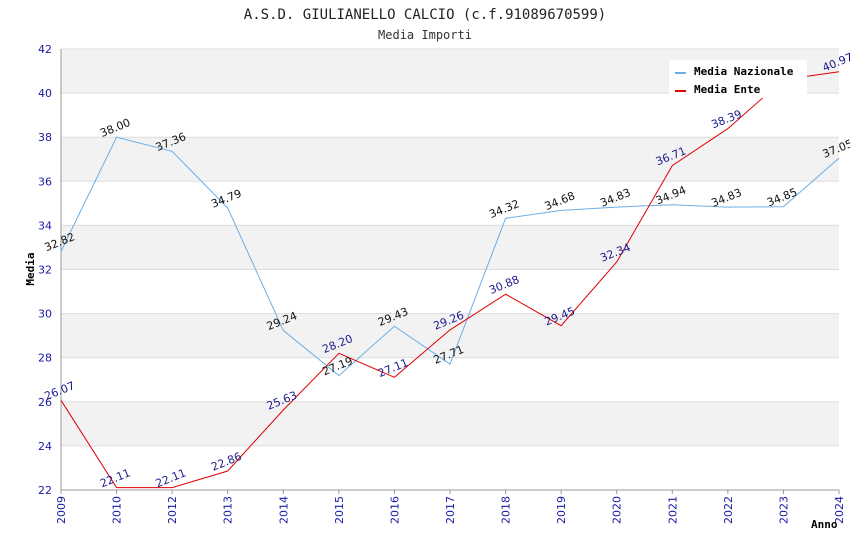 Image resolution: width=850 pixels, height=550 pixels. Describe the element at coordinates (504, 285) in the screenshot. I see `data-label-media-ente: 30.88` at that location.